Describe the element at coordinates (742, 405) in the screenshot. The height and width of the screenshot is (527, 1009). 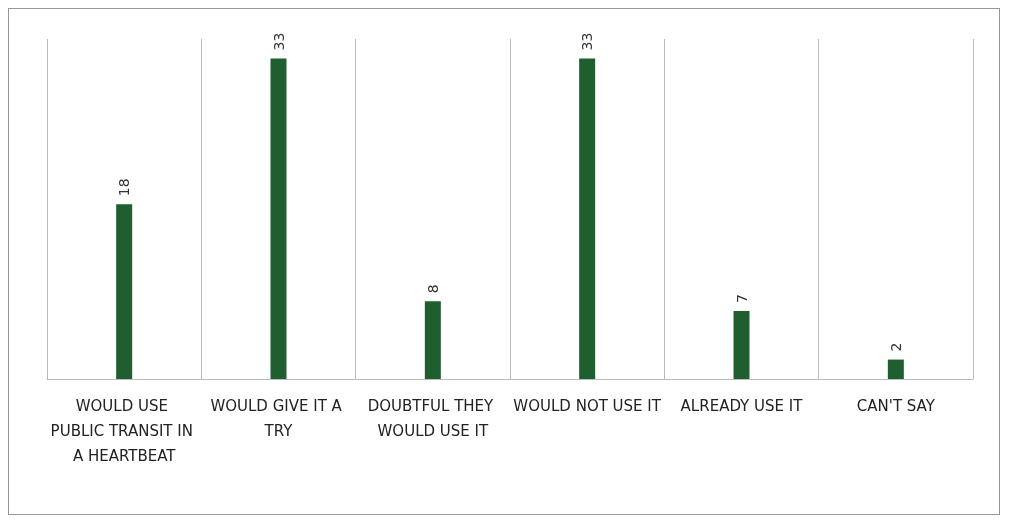
I see `x-tick-label: ALREADY USE IT` at that location.